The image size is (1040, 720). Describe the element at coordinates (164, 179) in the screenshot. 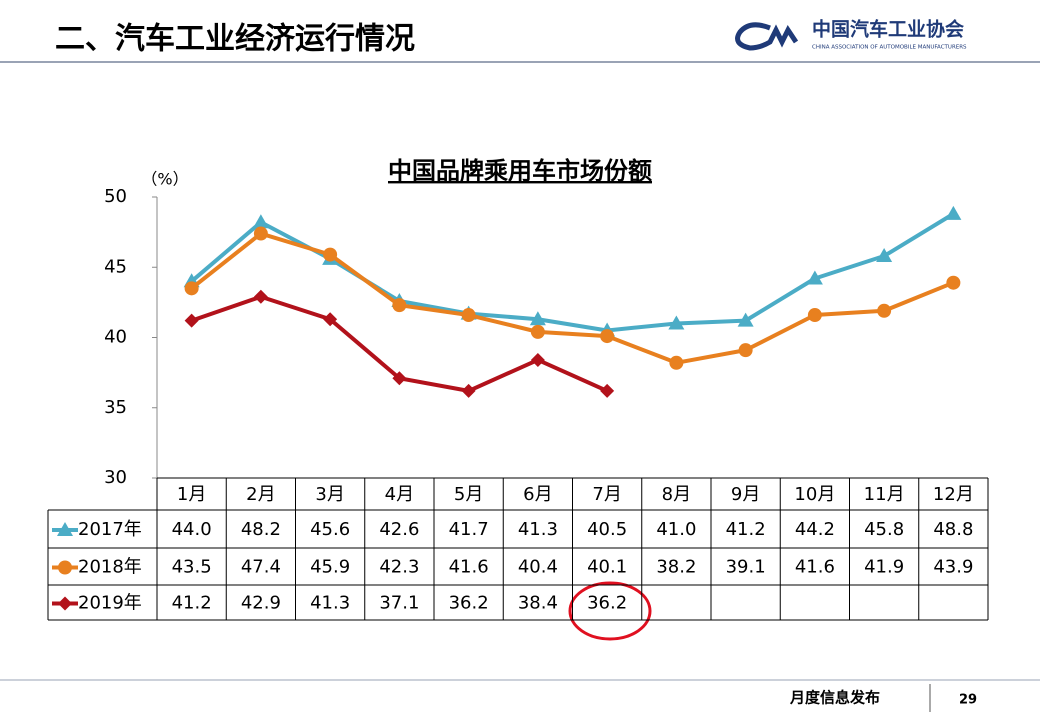

I see `y-unit: （%）` at that location.